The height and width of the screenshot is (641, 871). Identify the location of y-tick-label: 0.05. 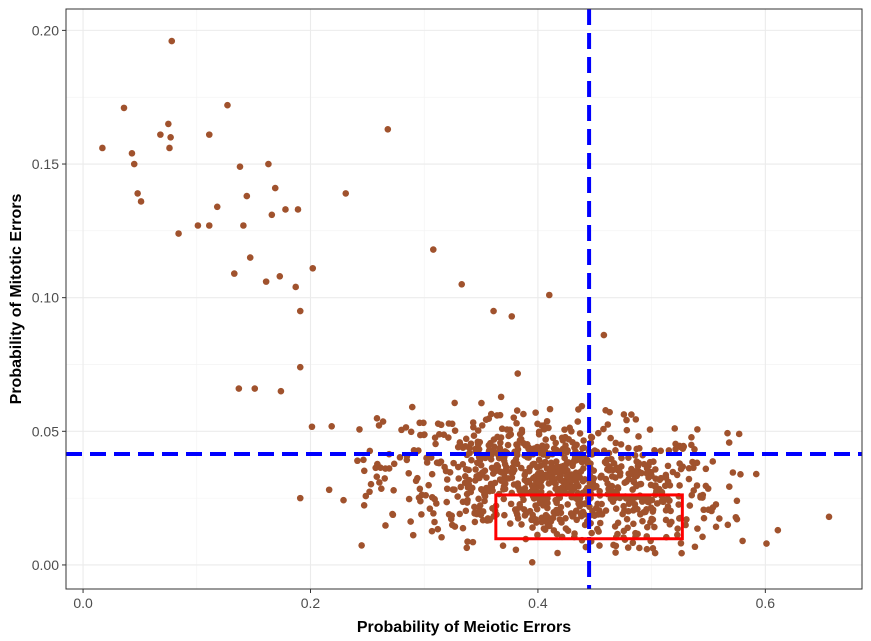
(45, 431).